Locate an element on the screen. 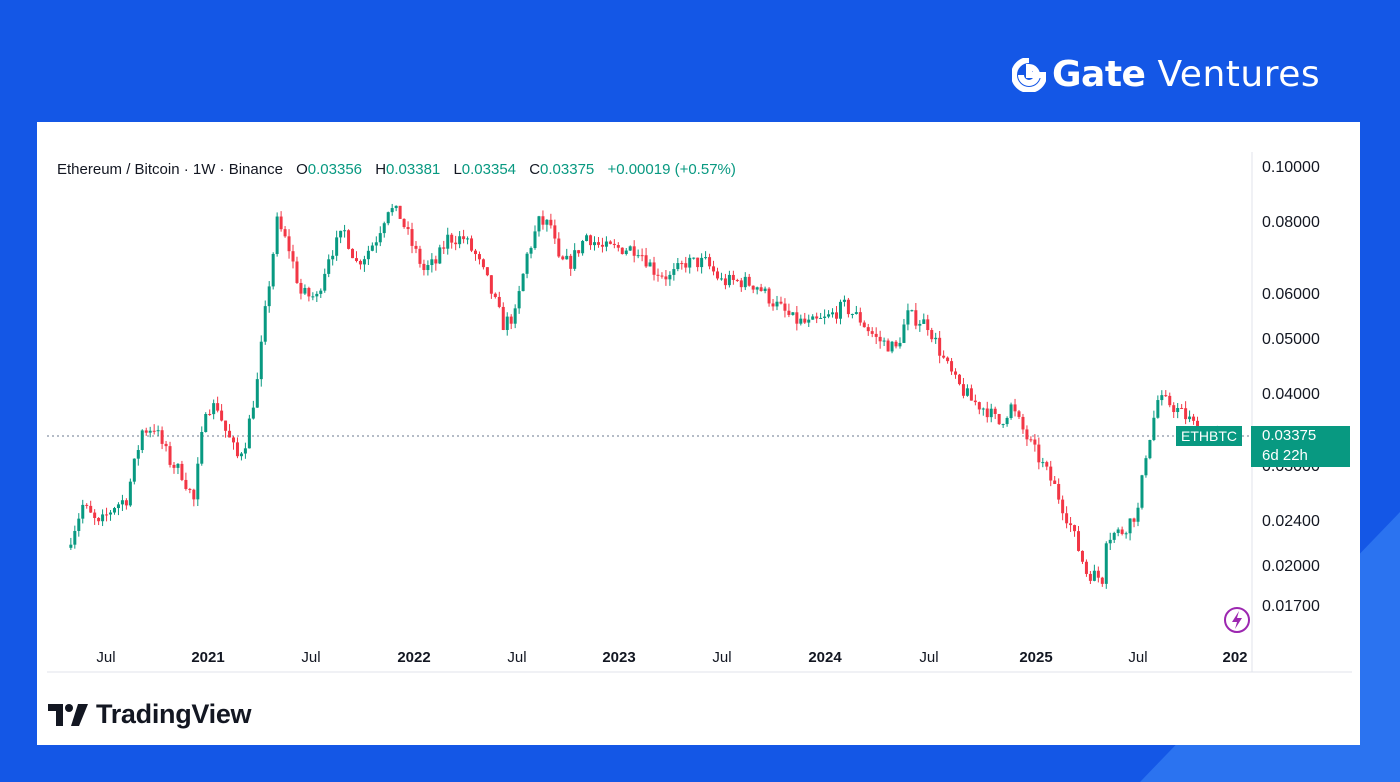 The image size is (1400, 782). tradingview-logo-icon is located at coordinates (68, 714).